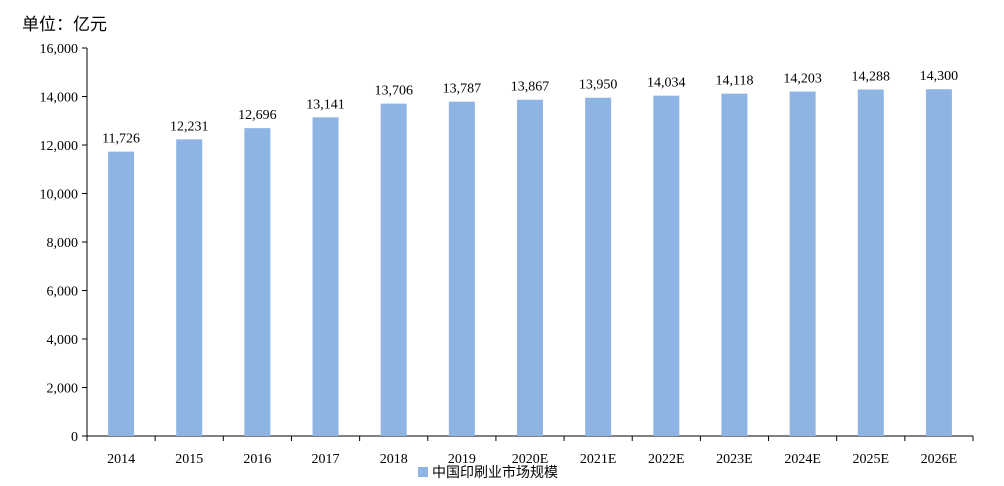 Image resolution: width=1004 pixels, height=486 pixels. I want to click on data-label: 13,787, so click(462, 89).